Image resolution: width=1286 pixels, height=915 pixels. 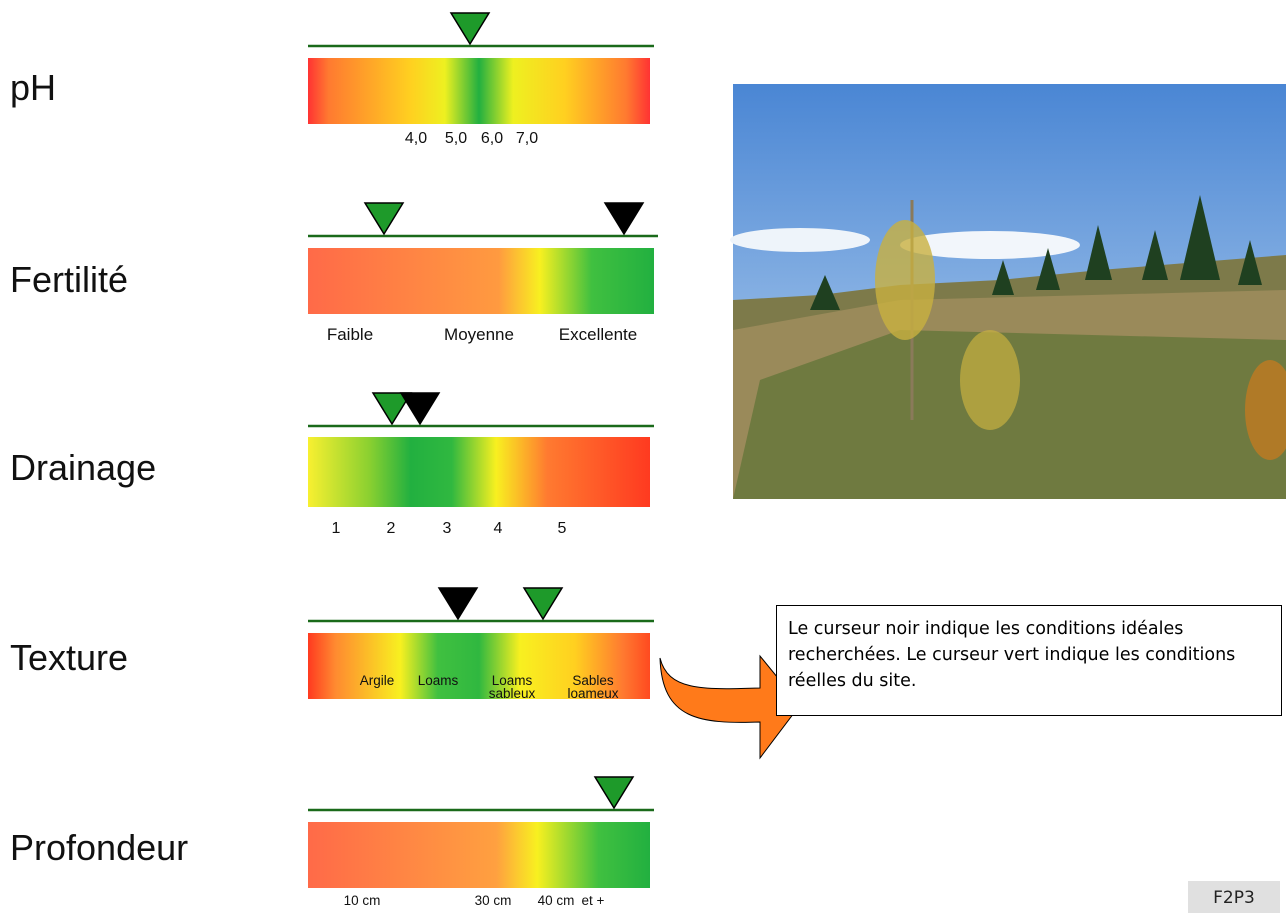 What do you see at coordinates (69, 657) in the screenshot?
I see `row-label: Texture` at bounding box center [69, 657].